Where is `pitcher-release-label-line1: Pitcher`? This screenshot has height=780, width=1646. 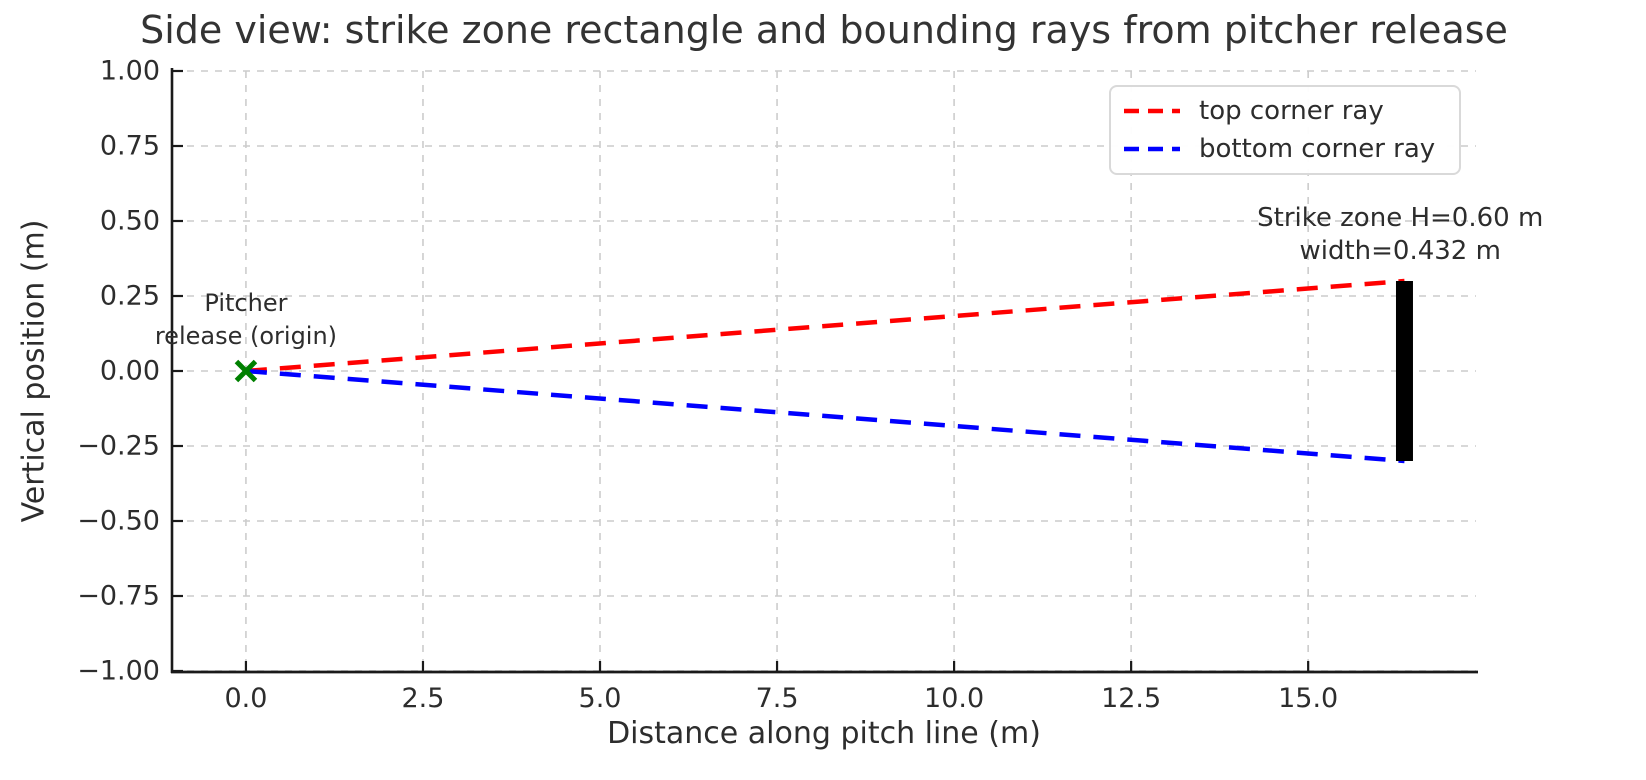
pitcher-release-label-line1: Pitcher is located at coordinates (246, 303).